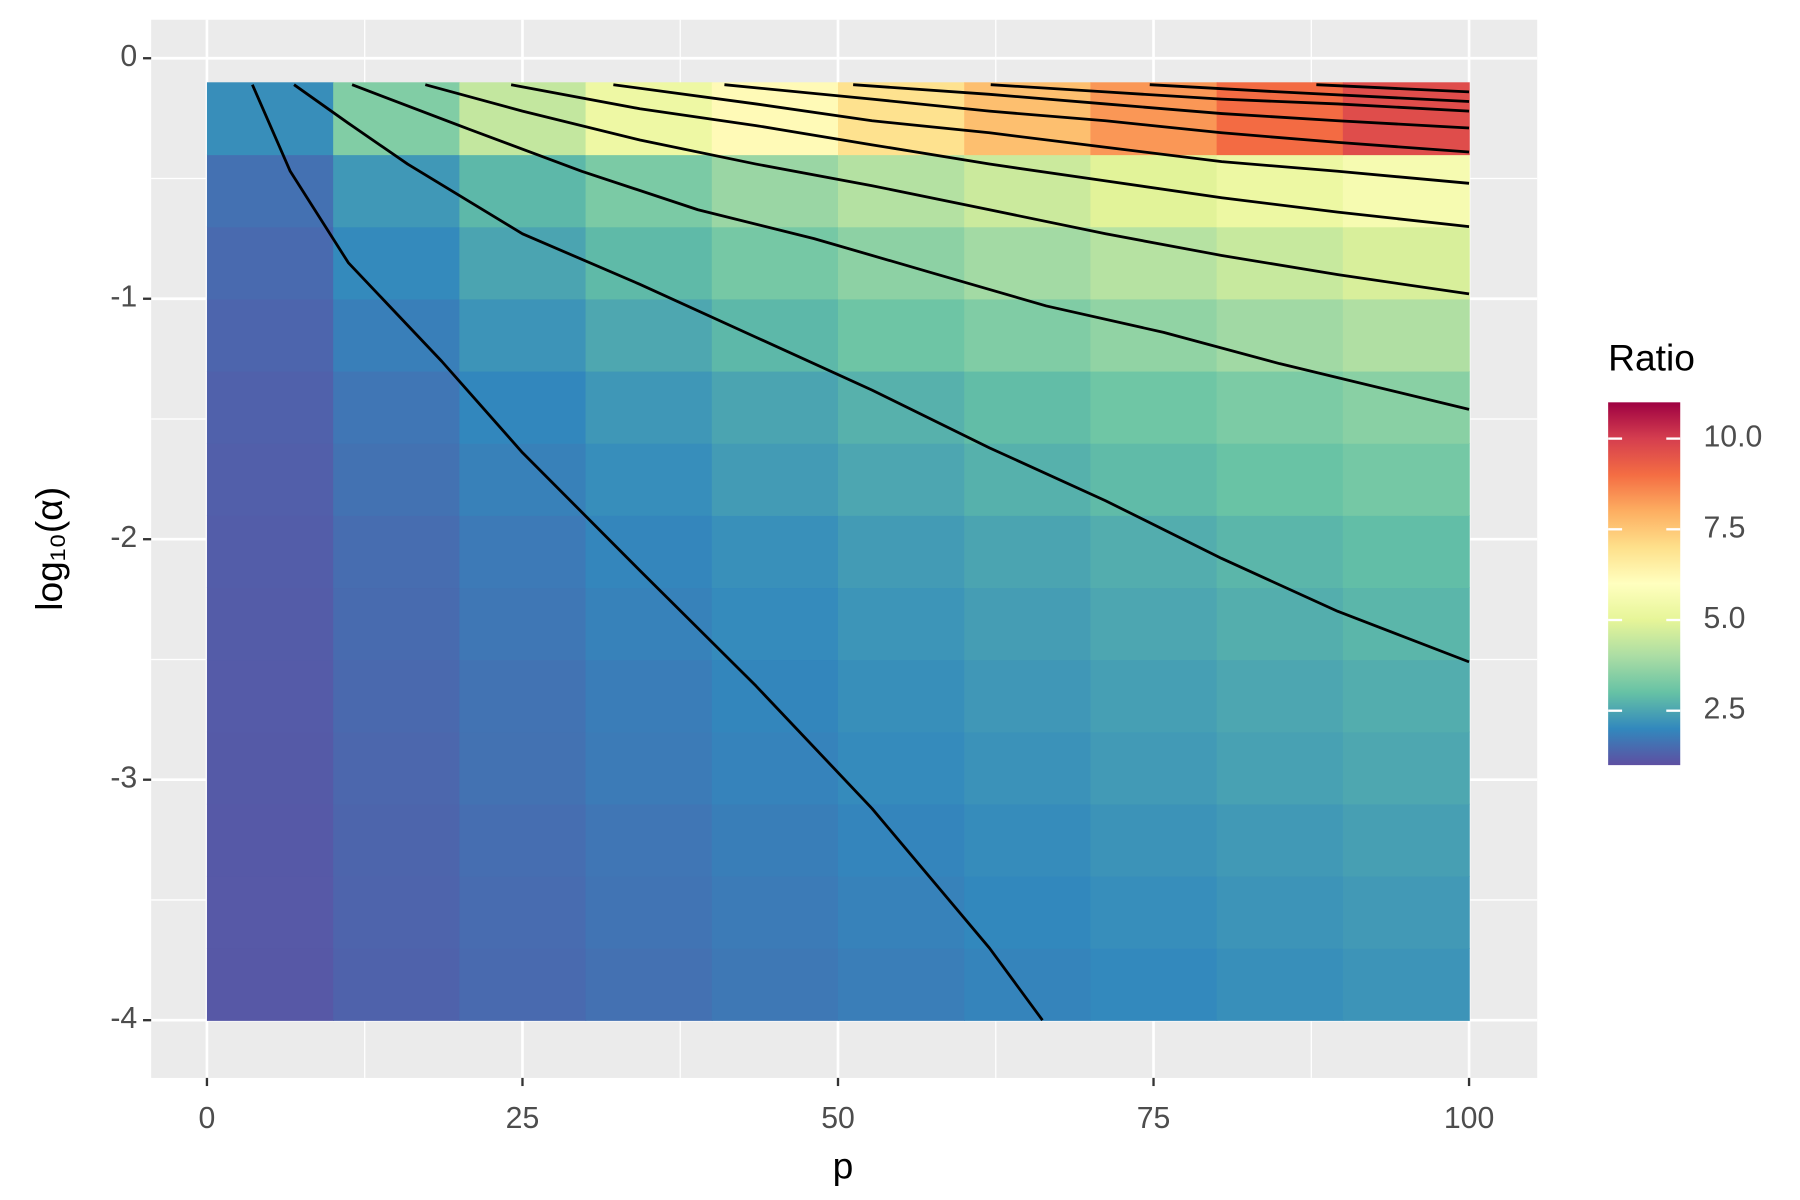 Image resolution: width=1800 pixels, height=1200 pixels. I want to click on y-tick-label: -1, so click(123, 297).